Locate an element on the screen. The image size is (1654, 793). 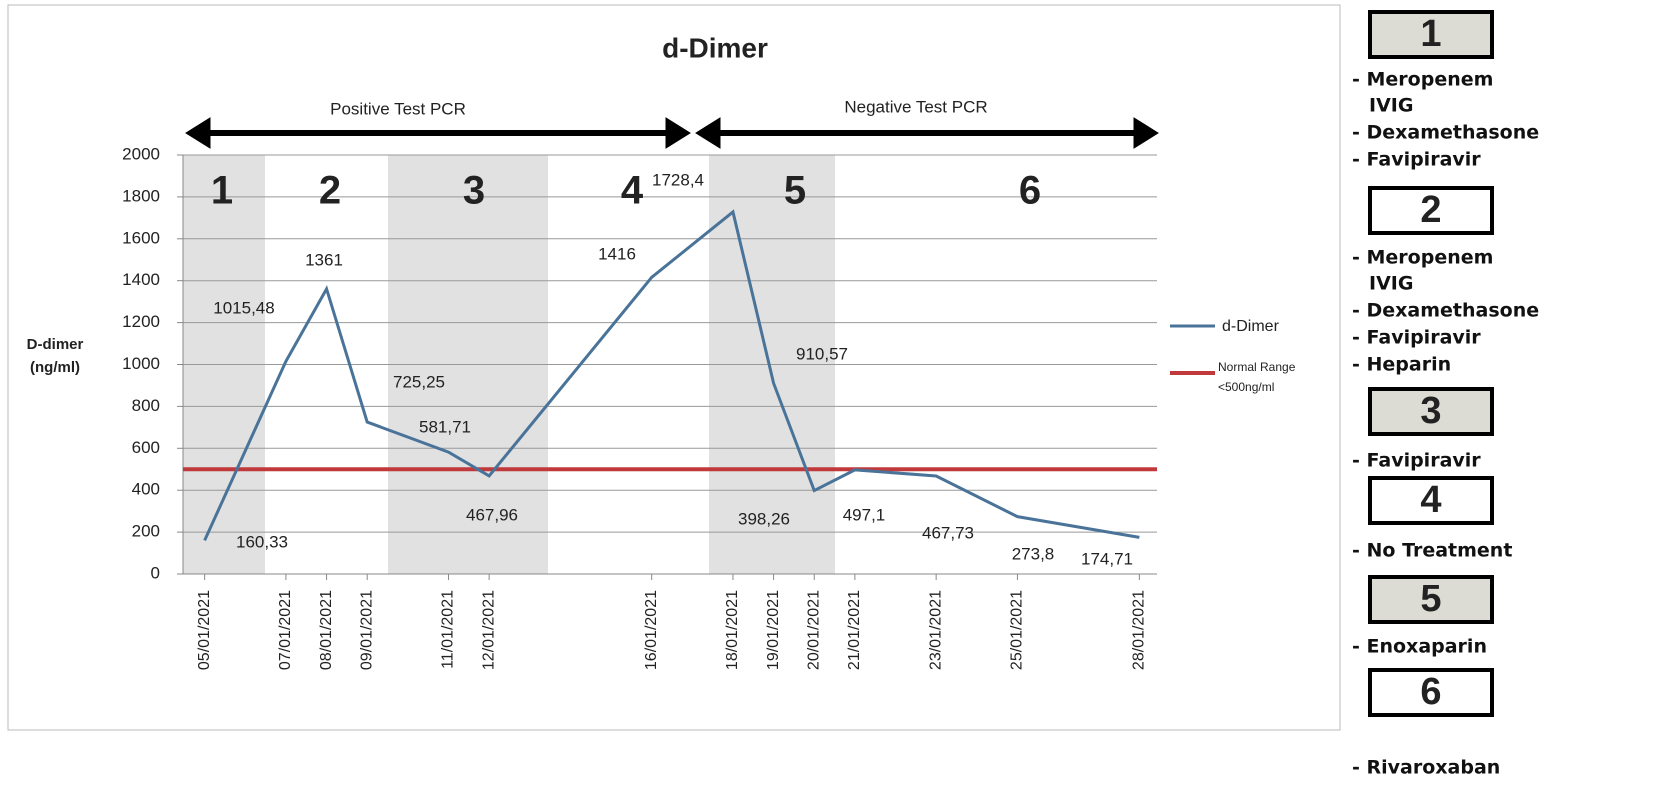
data-label: 467,96 is located at coordinates (492, 514).